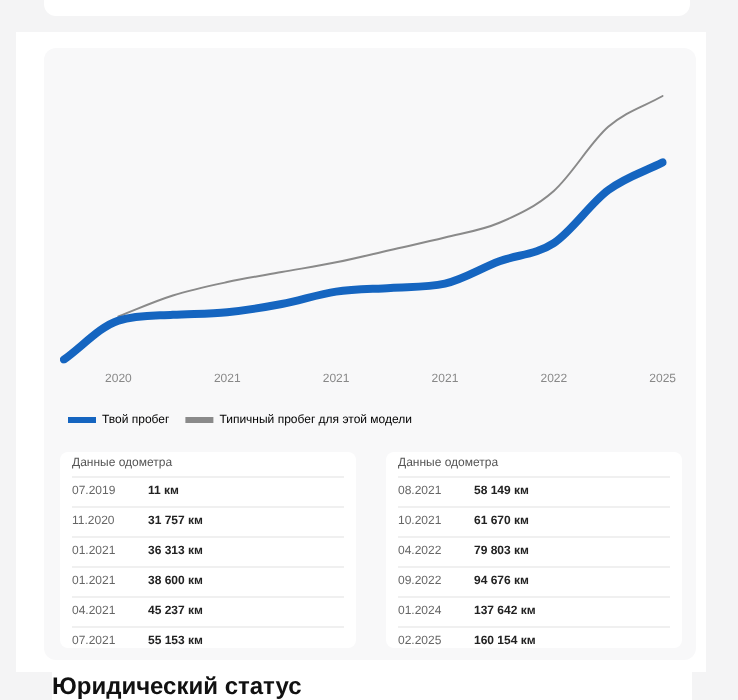 The height and width of the screenshot is (700, 738). I want to click on text: Юридический статус, so click(372, 686).